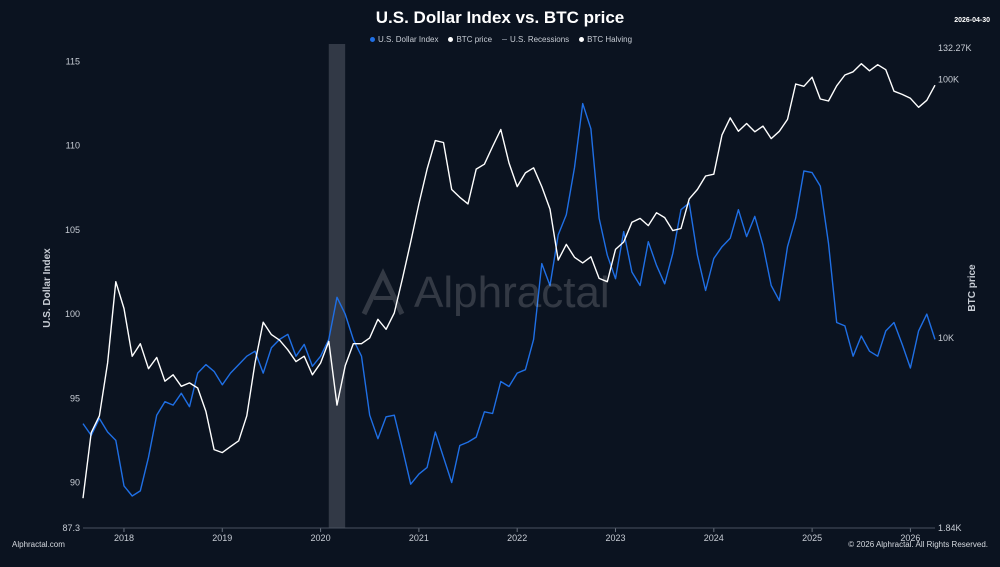 The image size is (1000, 567). Describe the element at coordinates (615, 538) in the screenshot. I see `x-tick-label: 2023` at that location.